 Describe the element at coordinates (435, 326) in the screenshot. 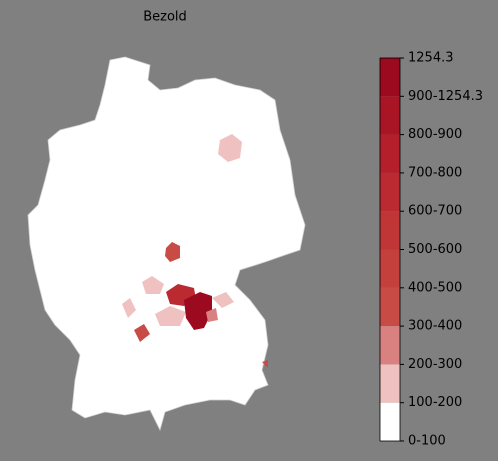

I see `colorbar-label: 300-400` at that location.